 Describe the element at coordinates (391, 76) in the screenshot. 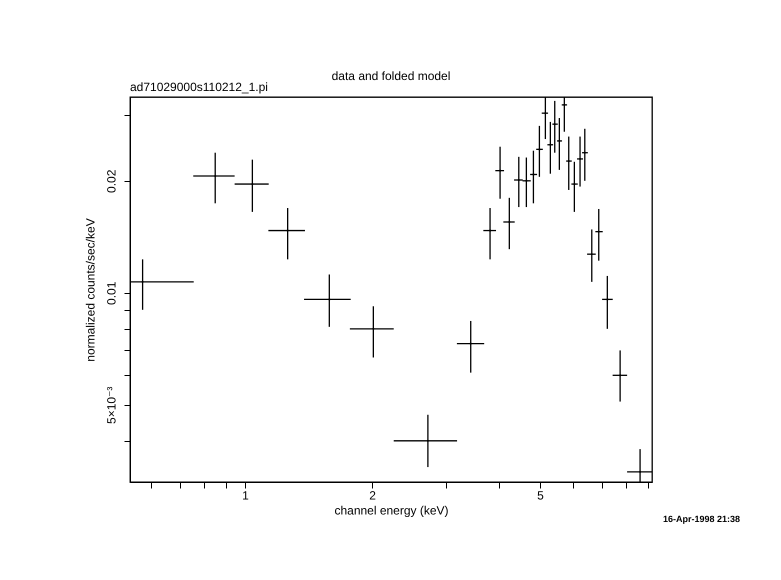

I see `chart-title: data and folded model` at that location.